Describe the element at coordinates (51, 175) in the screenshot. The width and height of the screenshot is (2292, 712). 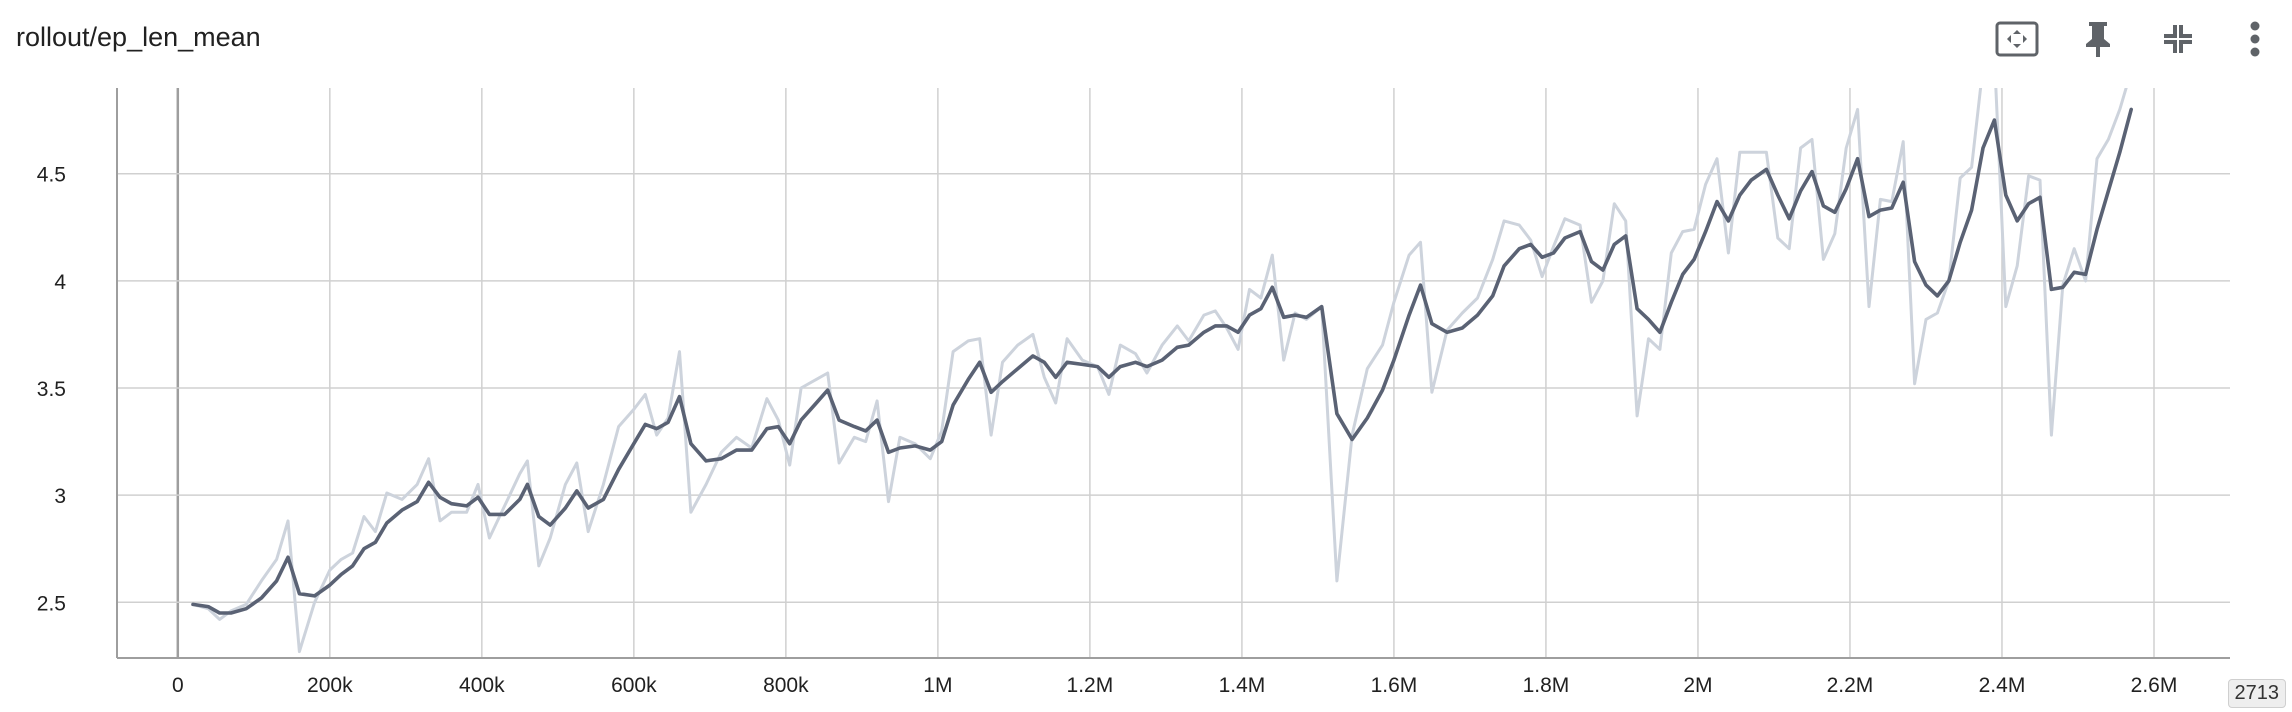
I see `y-tick-label: 4.5` at that location.